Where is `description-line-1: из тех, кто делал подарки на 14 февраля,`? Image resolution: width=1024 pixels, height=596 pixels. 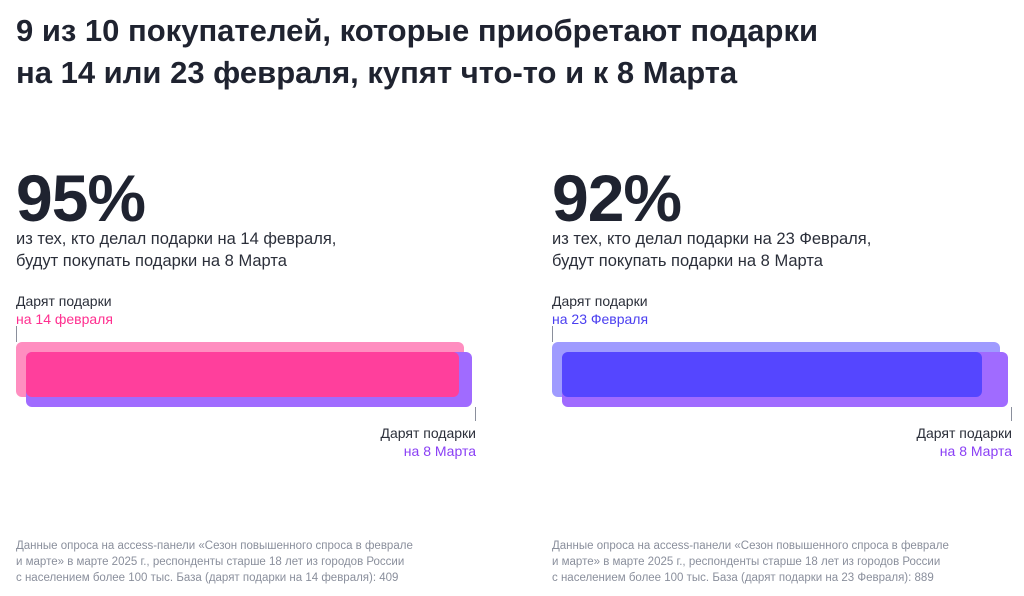 description-line-1: из тех, кто делал подарки на 14 февраля, is located at coordinates (176, 239).